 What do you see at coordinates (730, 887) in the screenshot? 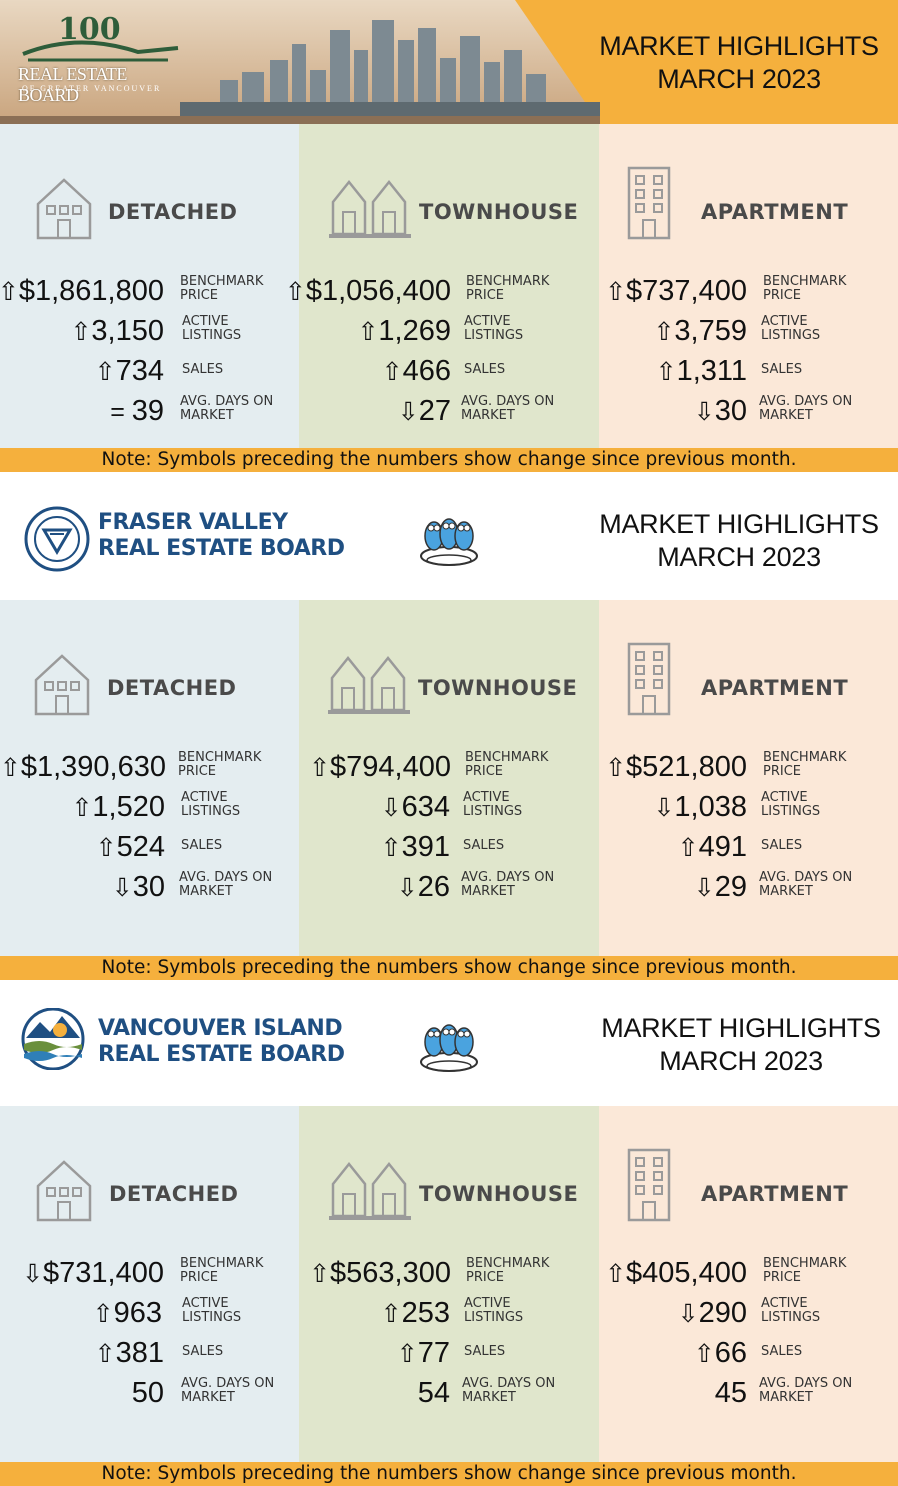
I see `avg-days-value: 29` at bounding box center [730, 887].